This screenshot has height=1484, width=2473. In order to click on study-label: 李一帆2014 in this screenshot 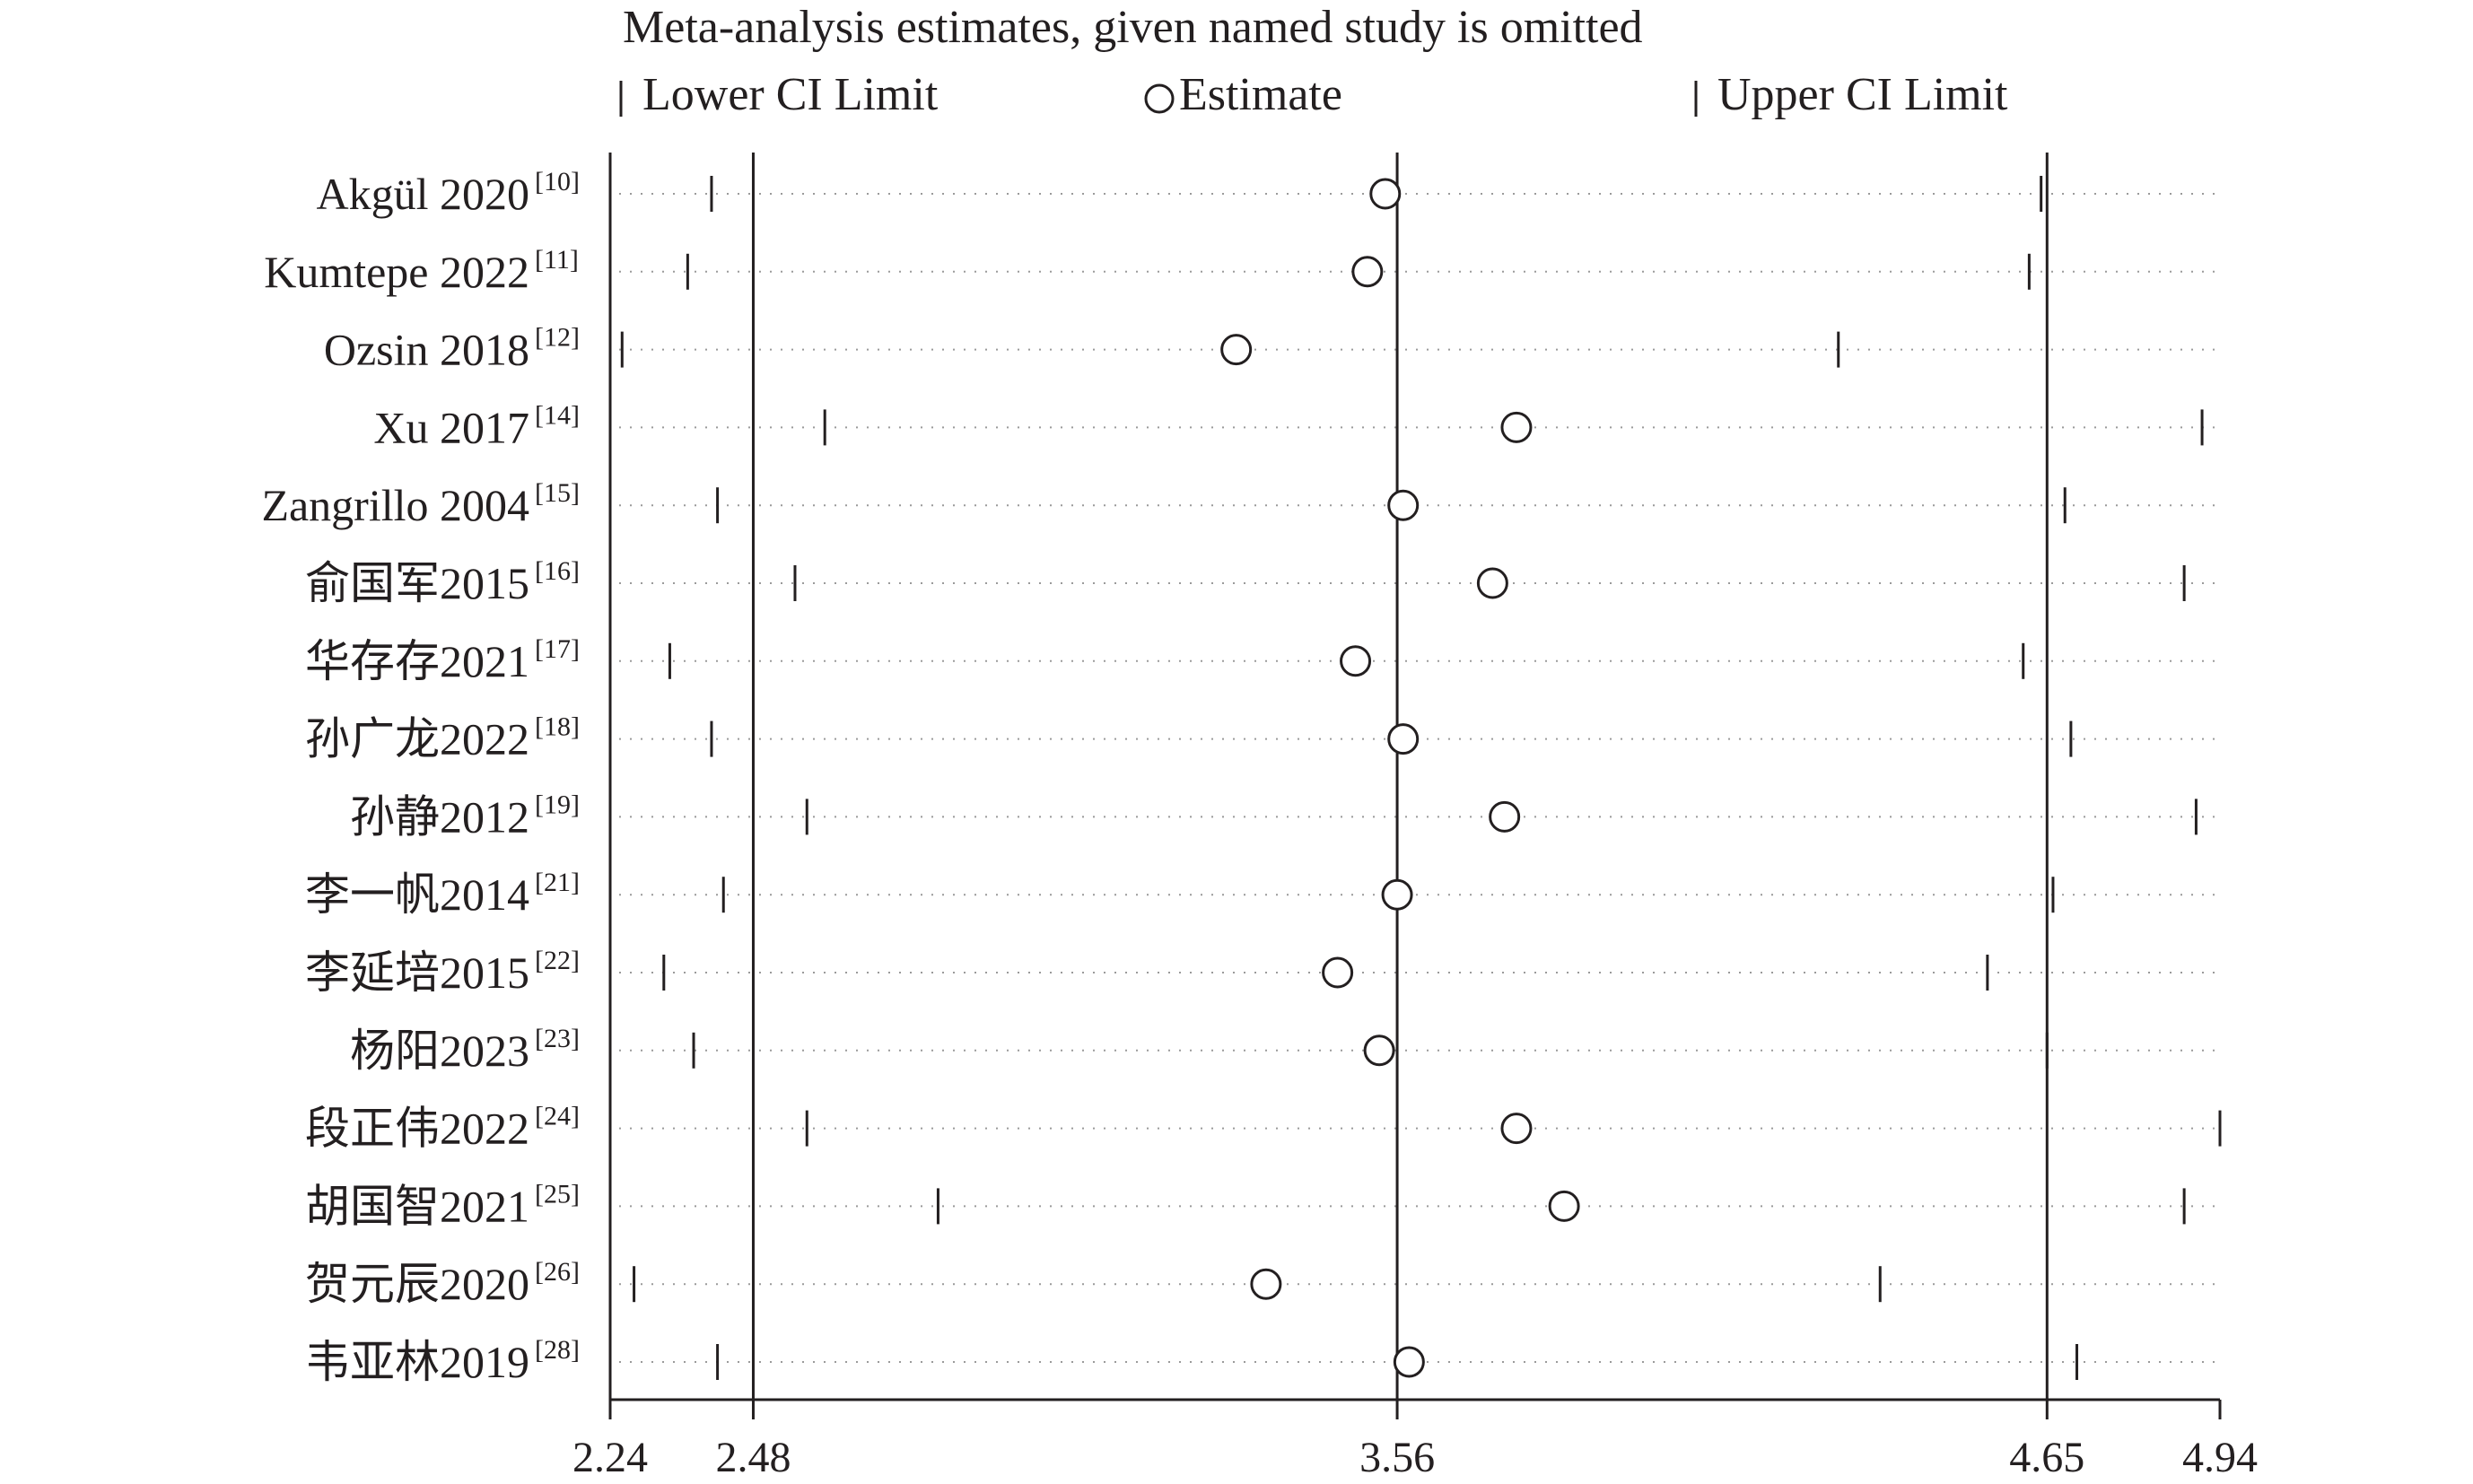, I will do `click(417, 895)`.